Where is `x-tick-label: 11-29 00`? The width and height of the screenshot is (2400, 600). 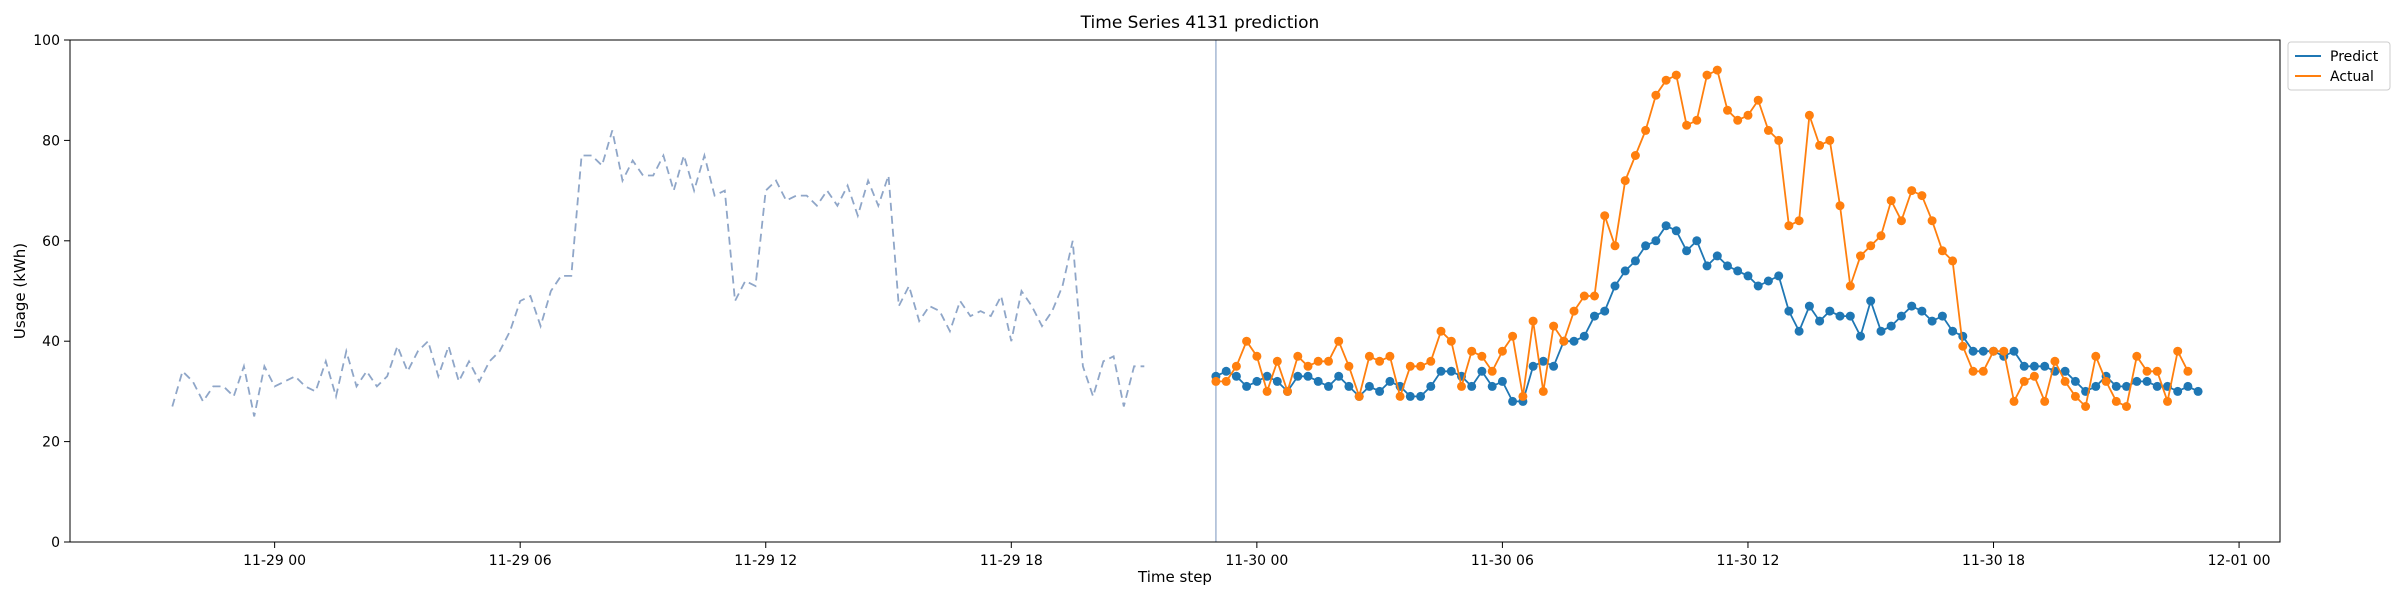 x-tick-label: 11-29 00 is located at coordinates (274, 561).